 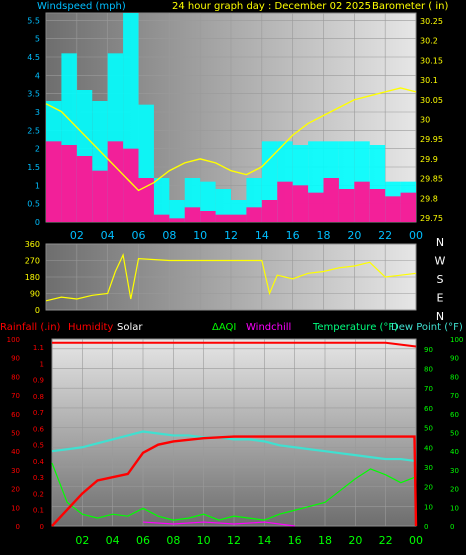 I want to click on temperature-line, so click(x=234, y=491).